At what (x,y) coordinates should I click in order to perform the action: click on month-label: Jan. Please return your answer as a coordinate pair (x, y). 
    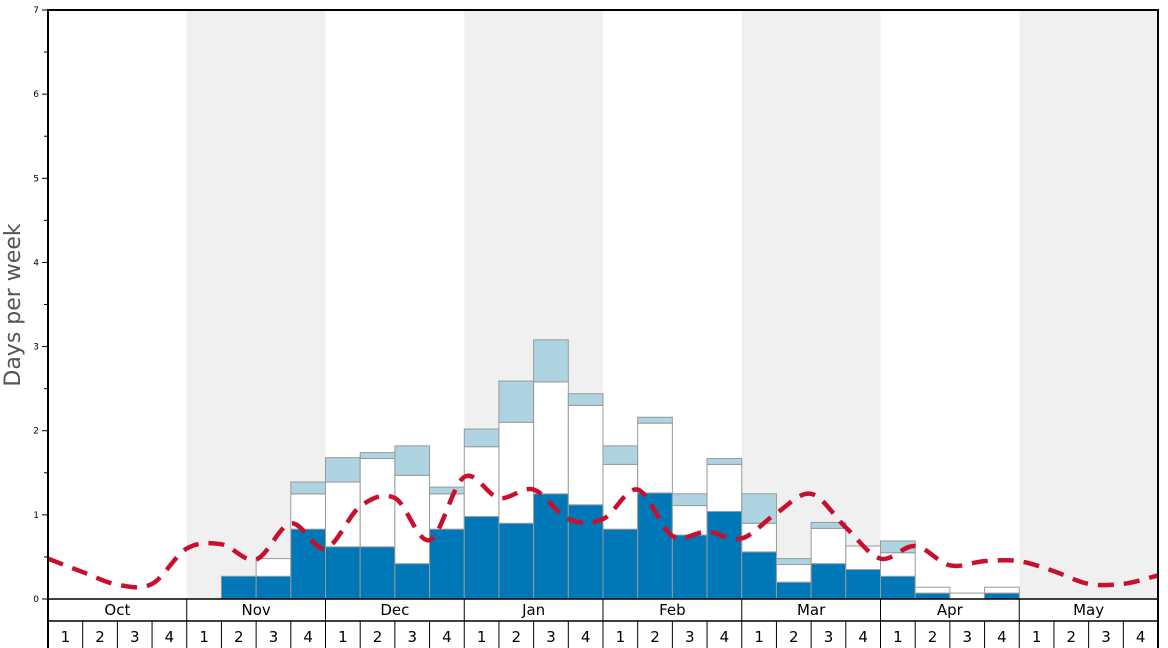
    Looking at the image, I should click on (533, 610).